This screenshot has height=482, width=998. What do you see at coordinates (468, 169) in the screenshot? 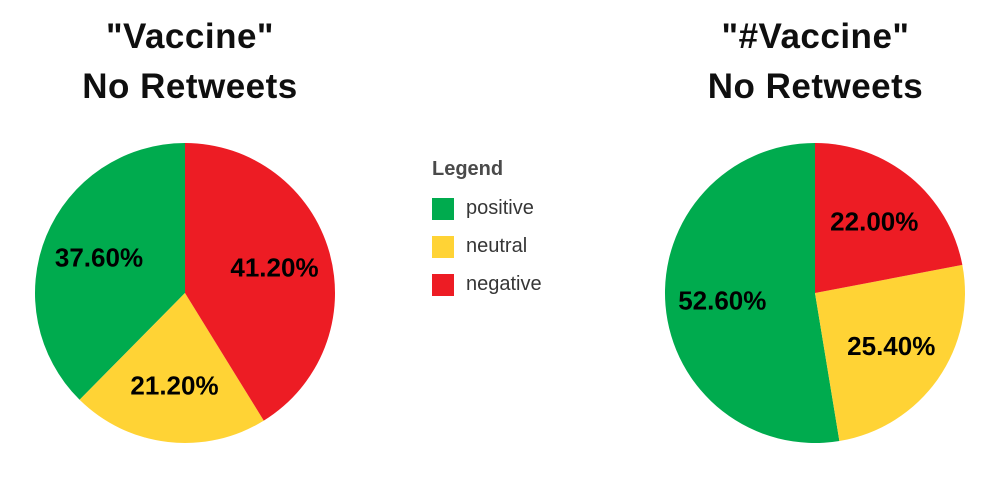
I see `legend-title: Legend` at bounding box center [468, 169].